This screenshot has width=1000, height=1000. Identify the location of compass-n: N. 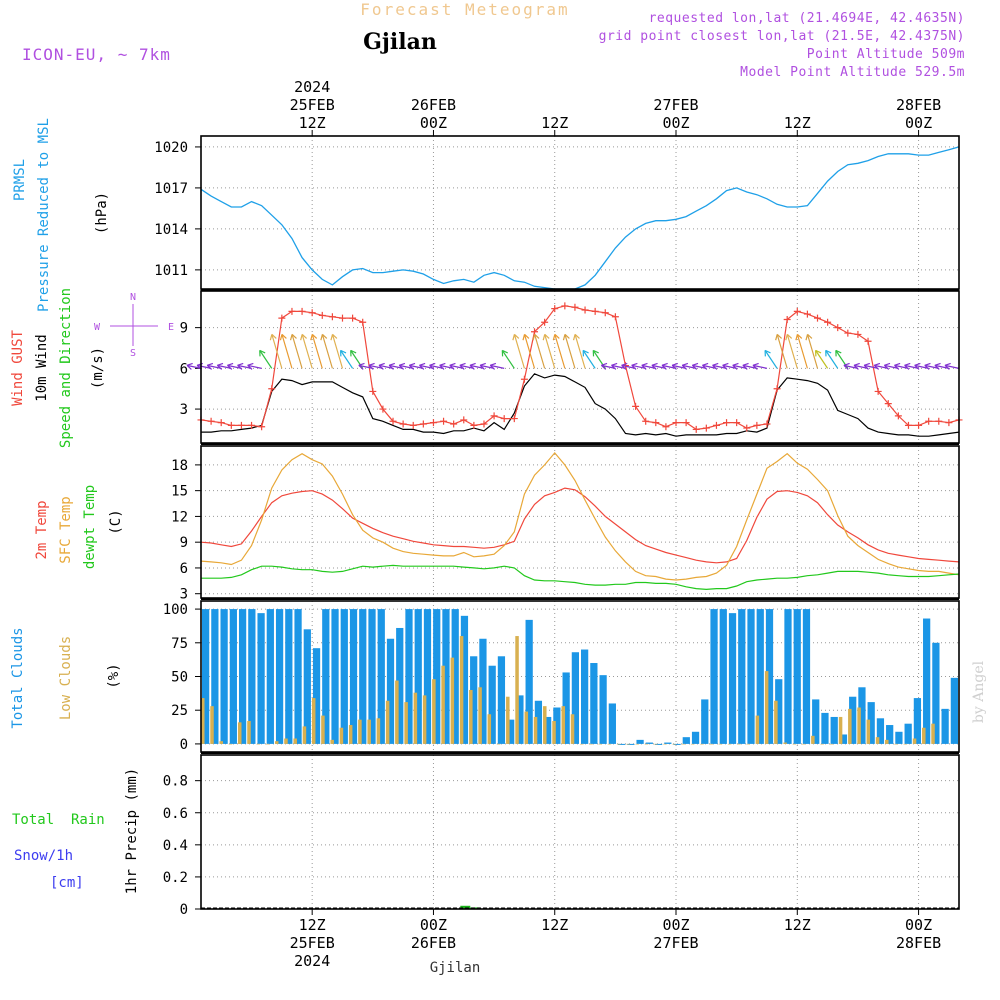
(133, 297).